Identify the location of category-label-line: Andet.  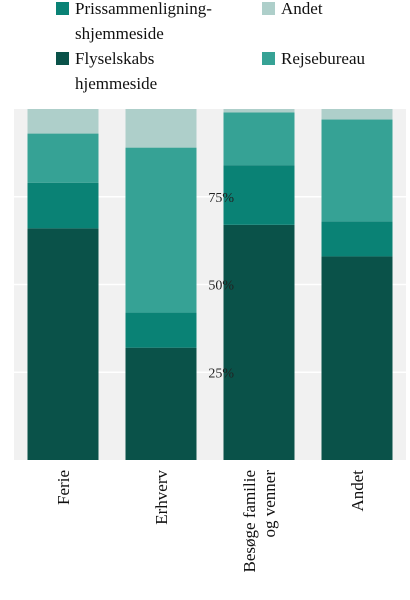
(357, 491).